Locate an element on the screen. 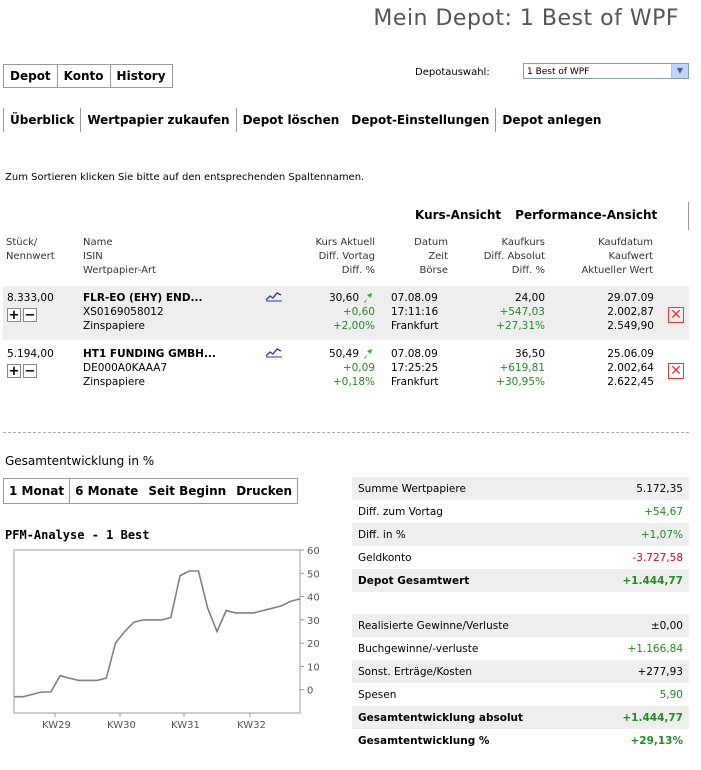  tab-6-monate: 6 Monate is located at coordinates (107, 491).